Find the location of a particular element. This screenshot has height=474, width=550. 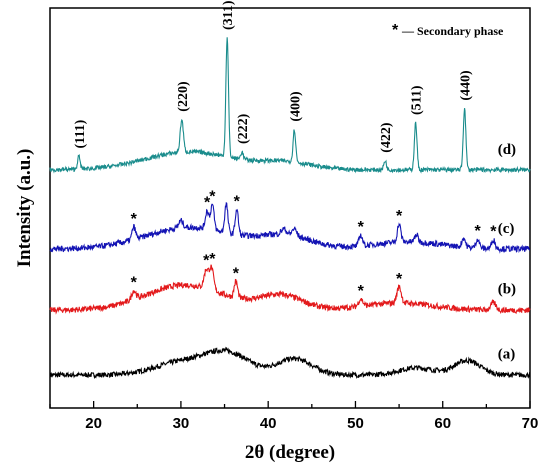

legend-star-symbol: * is located at coordinates (395, 30).